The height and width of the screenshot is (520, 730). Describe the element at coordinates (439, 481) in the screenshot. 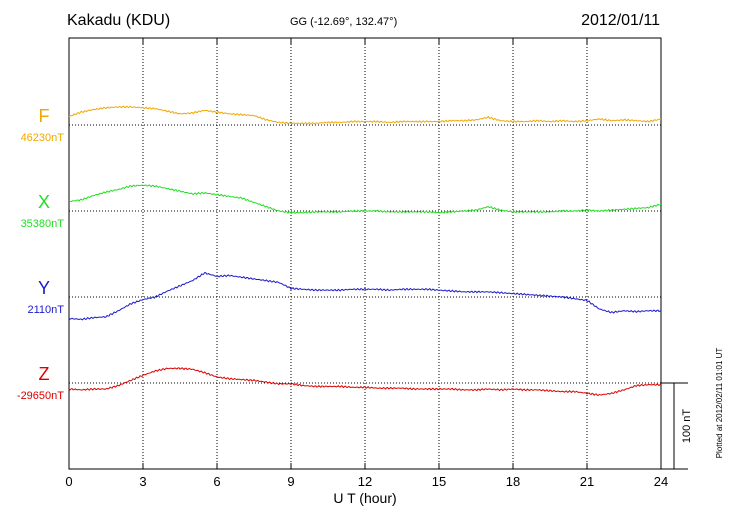

I see `x-tick-label: 15` at that location.